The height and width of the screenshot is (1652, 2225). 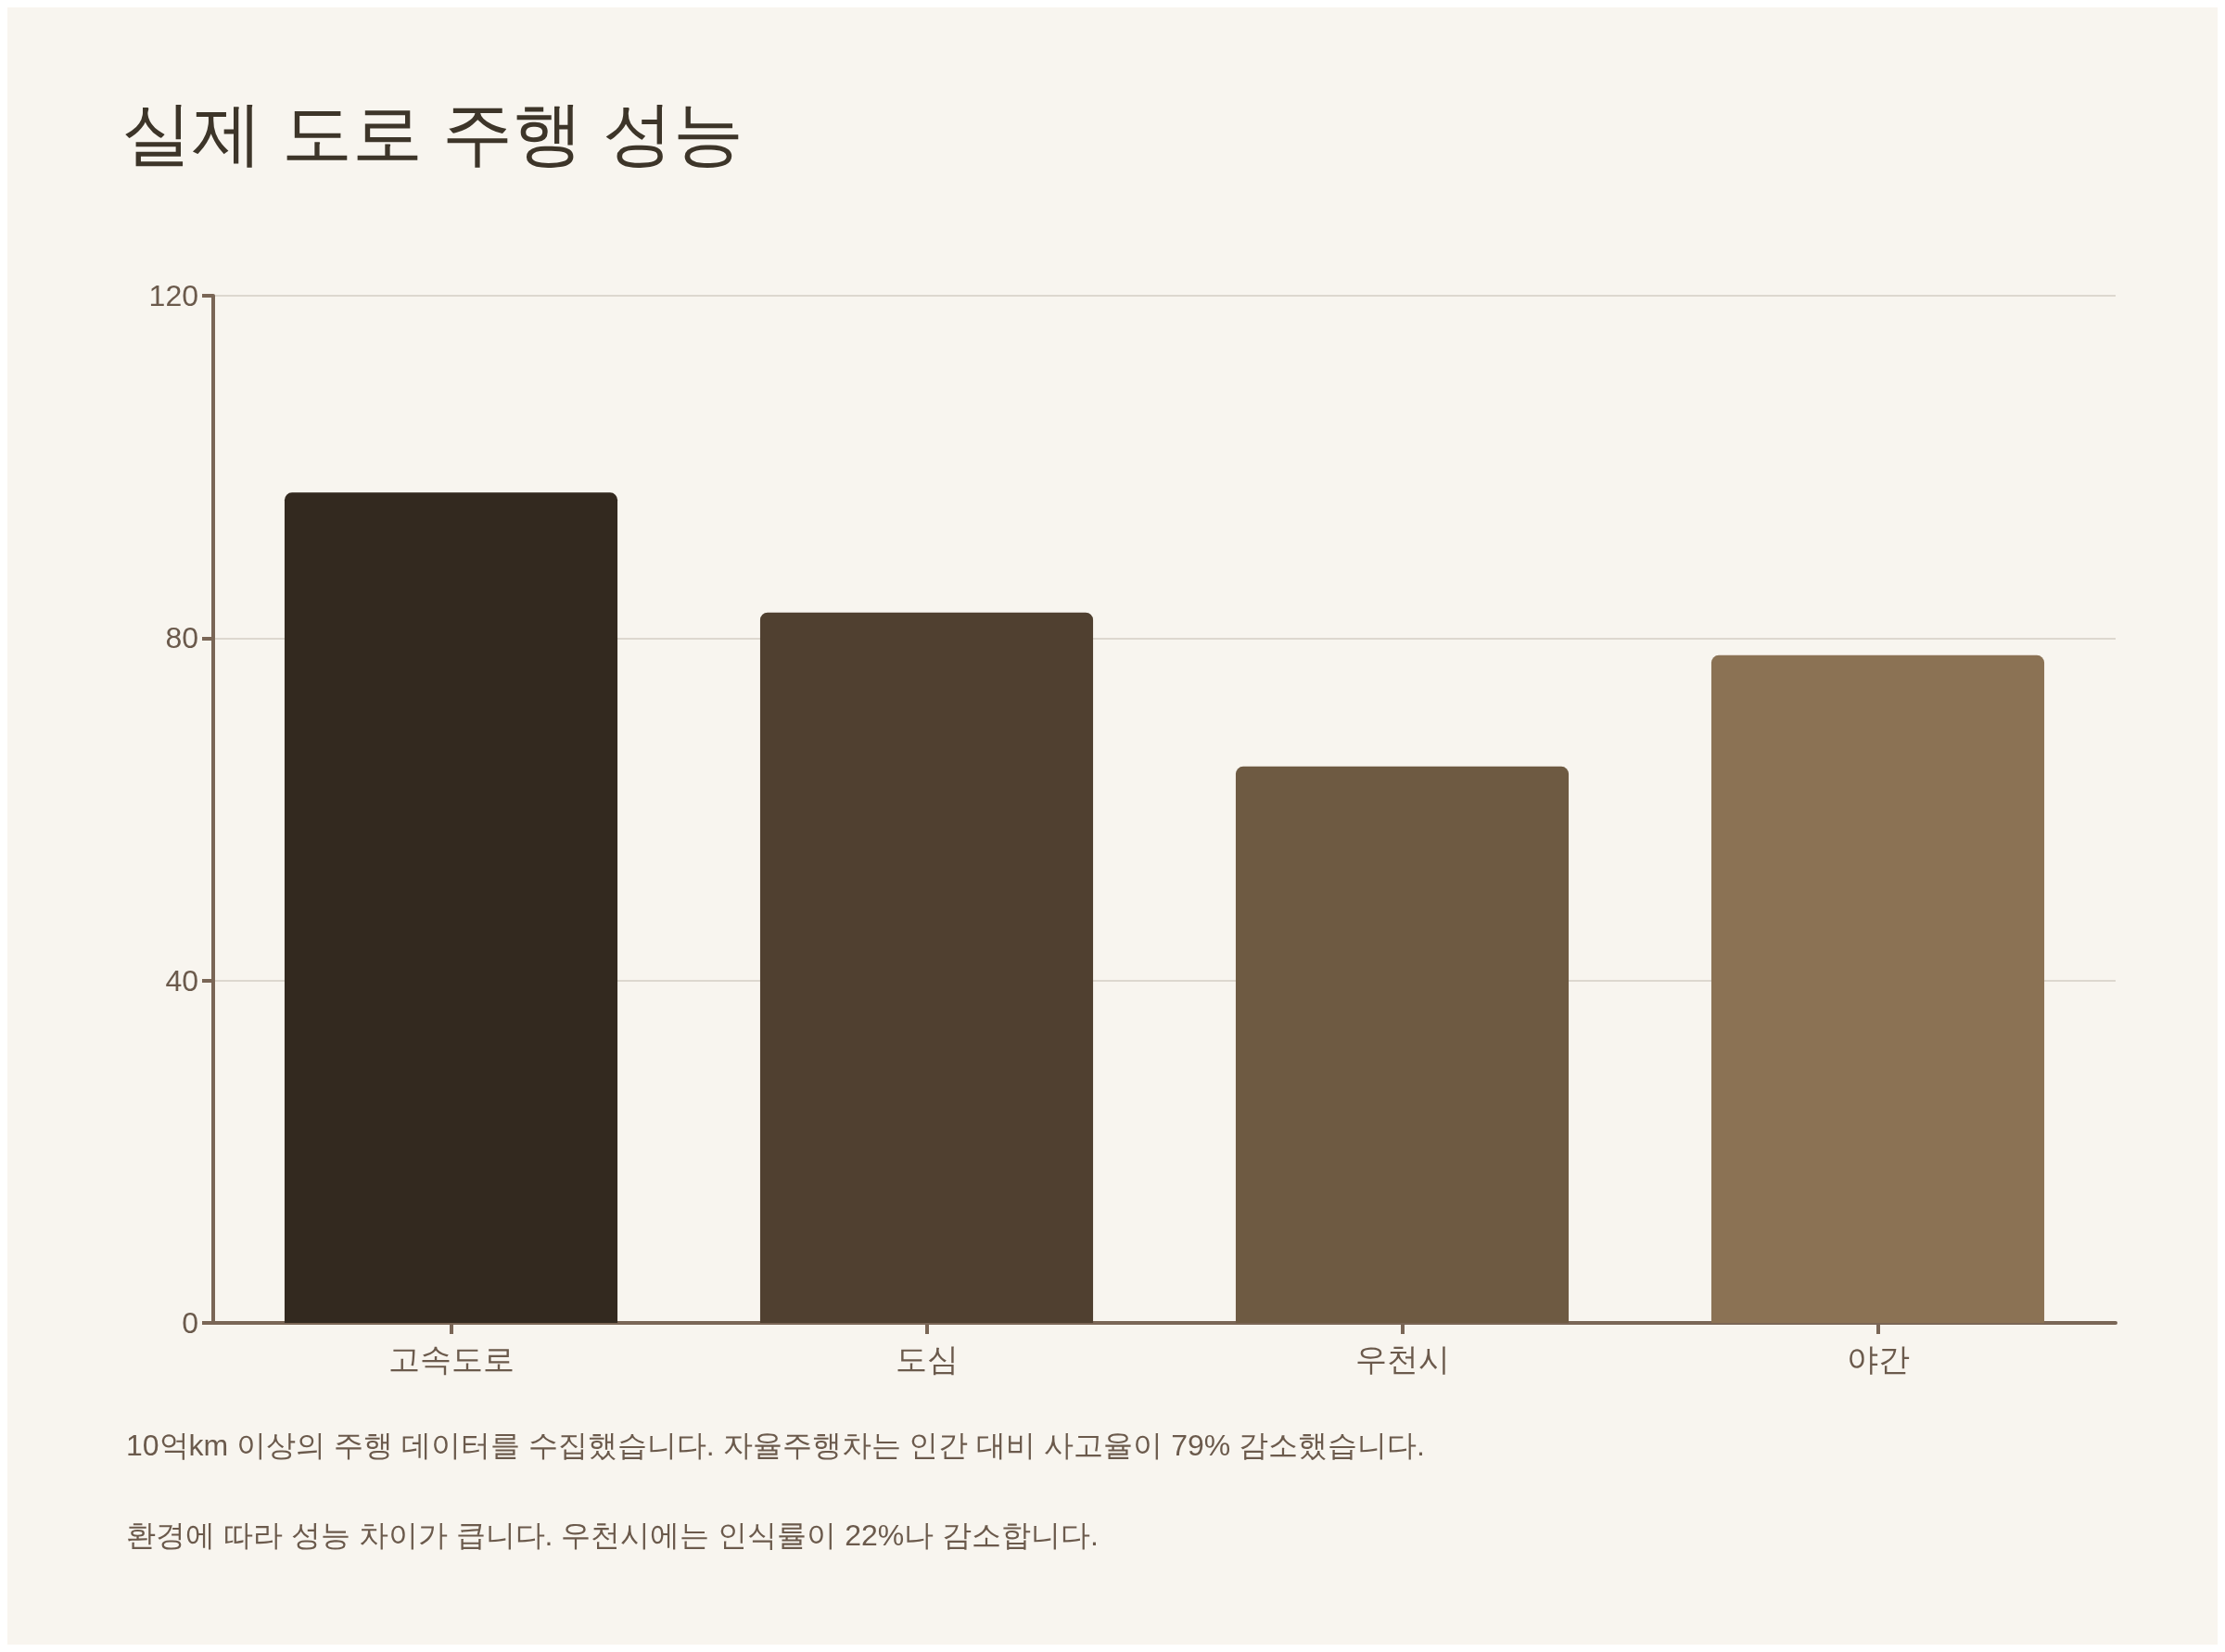 What do you see at coordinates (190, 1323) in the screenshot?
I see `y-tick-label: 0` at bounding box center [190, 1323].